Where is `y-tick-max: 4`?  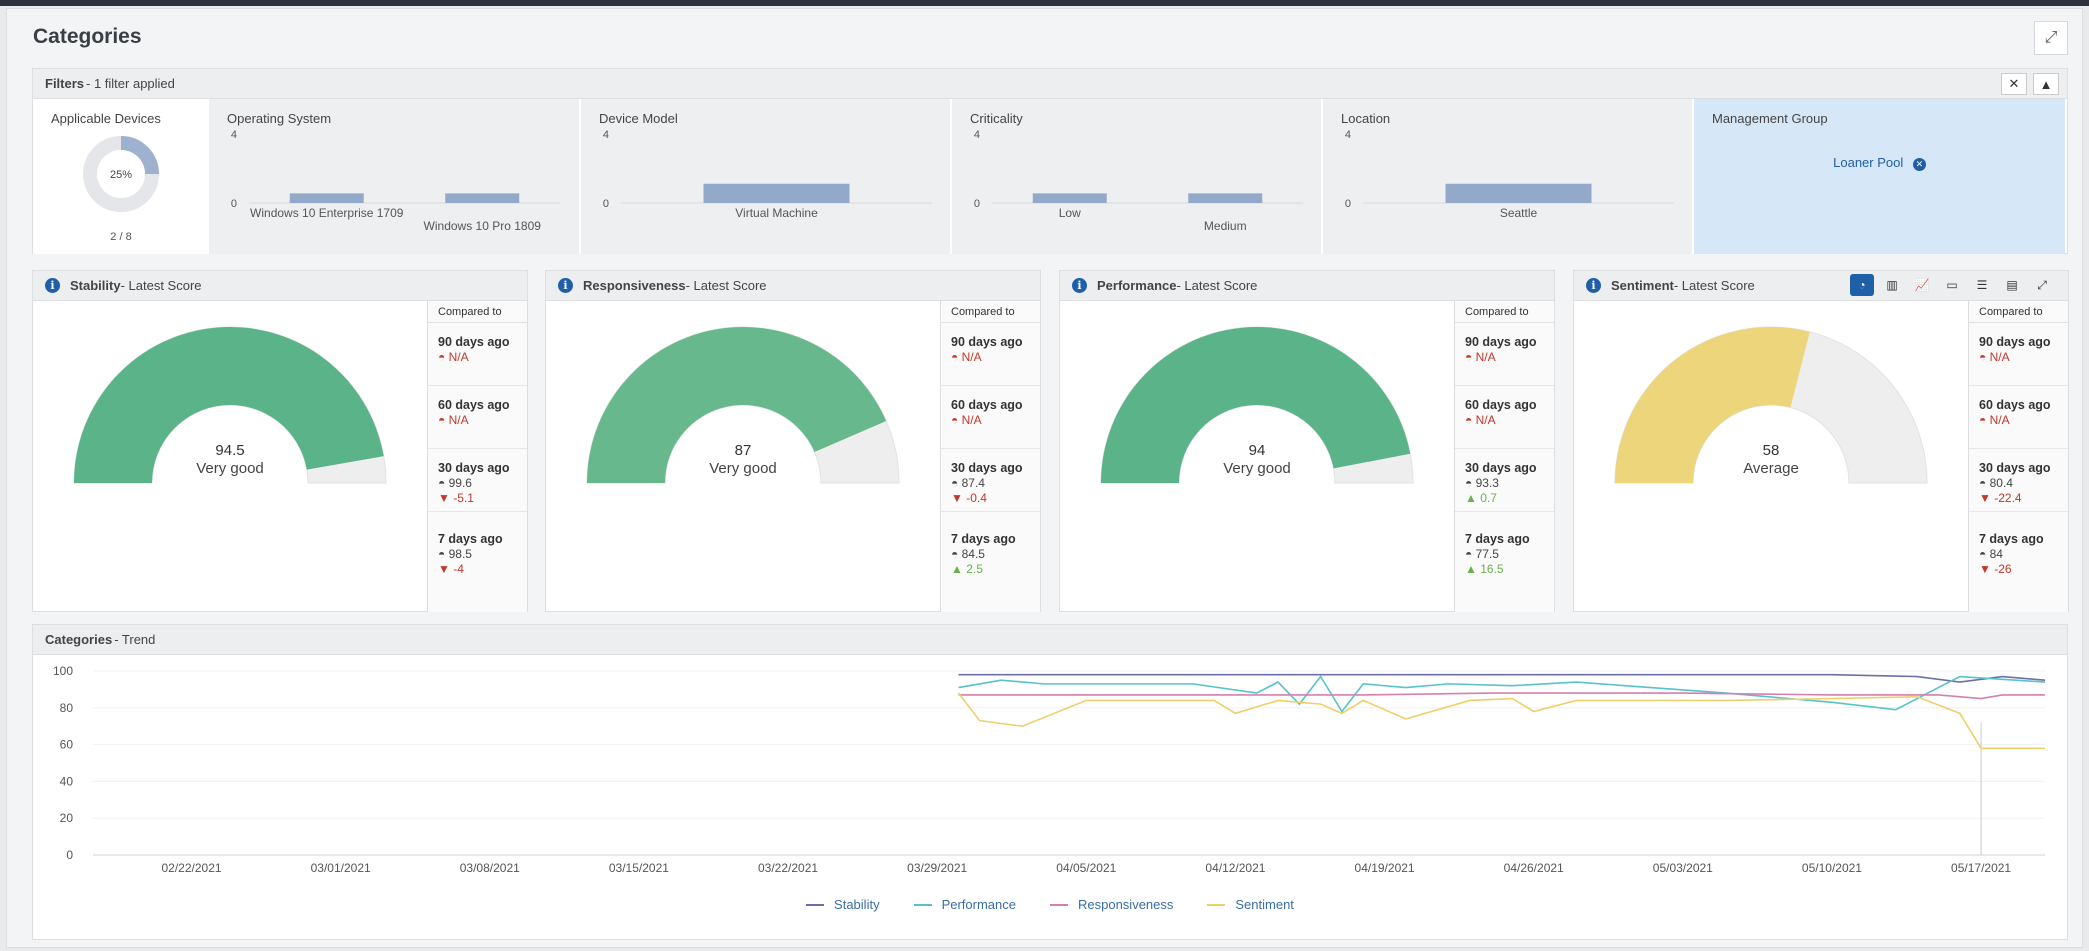
y-tick-max: 4 is located at coordinates (1348, 135).